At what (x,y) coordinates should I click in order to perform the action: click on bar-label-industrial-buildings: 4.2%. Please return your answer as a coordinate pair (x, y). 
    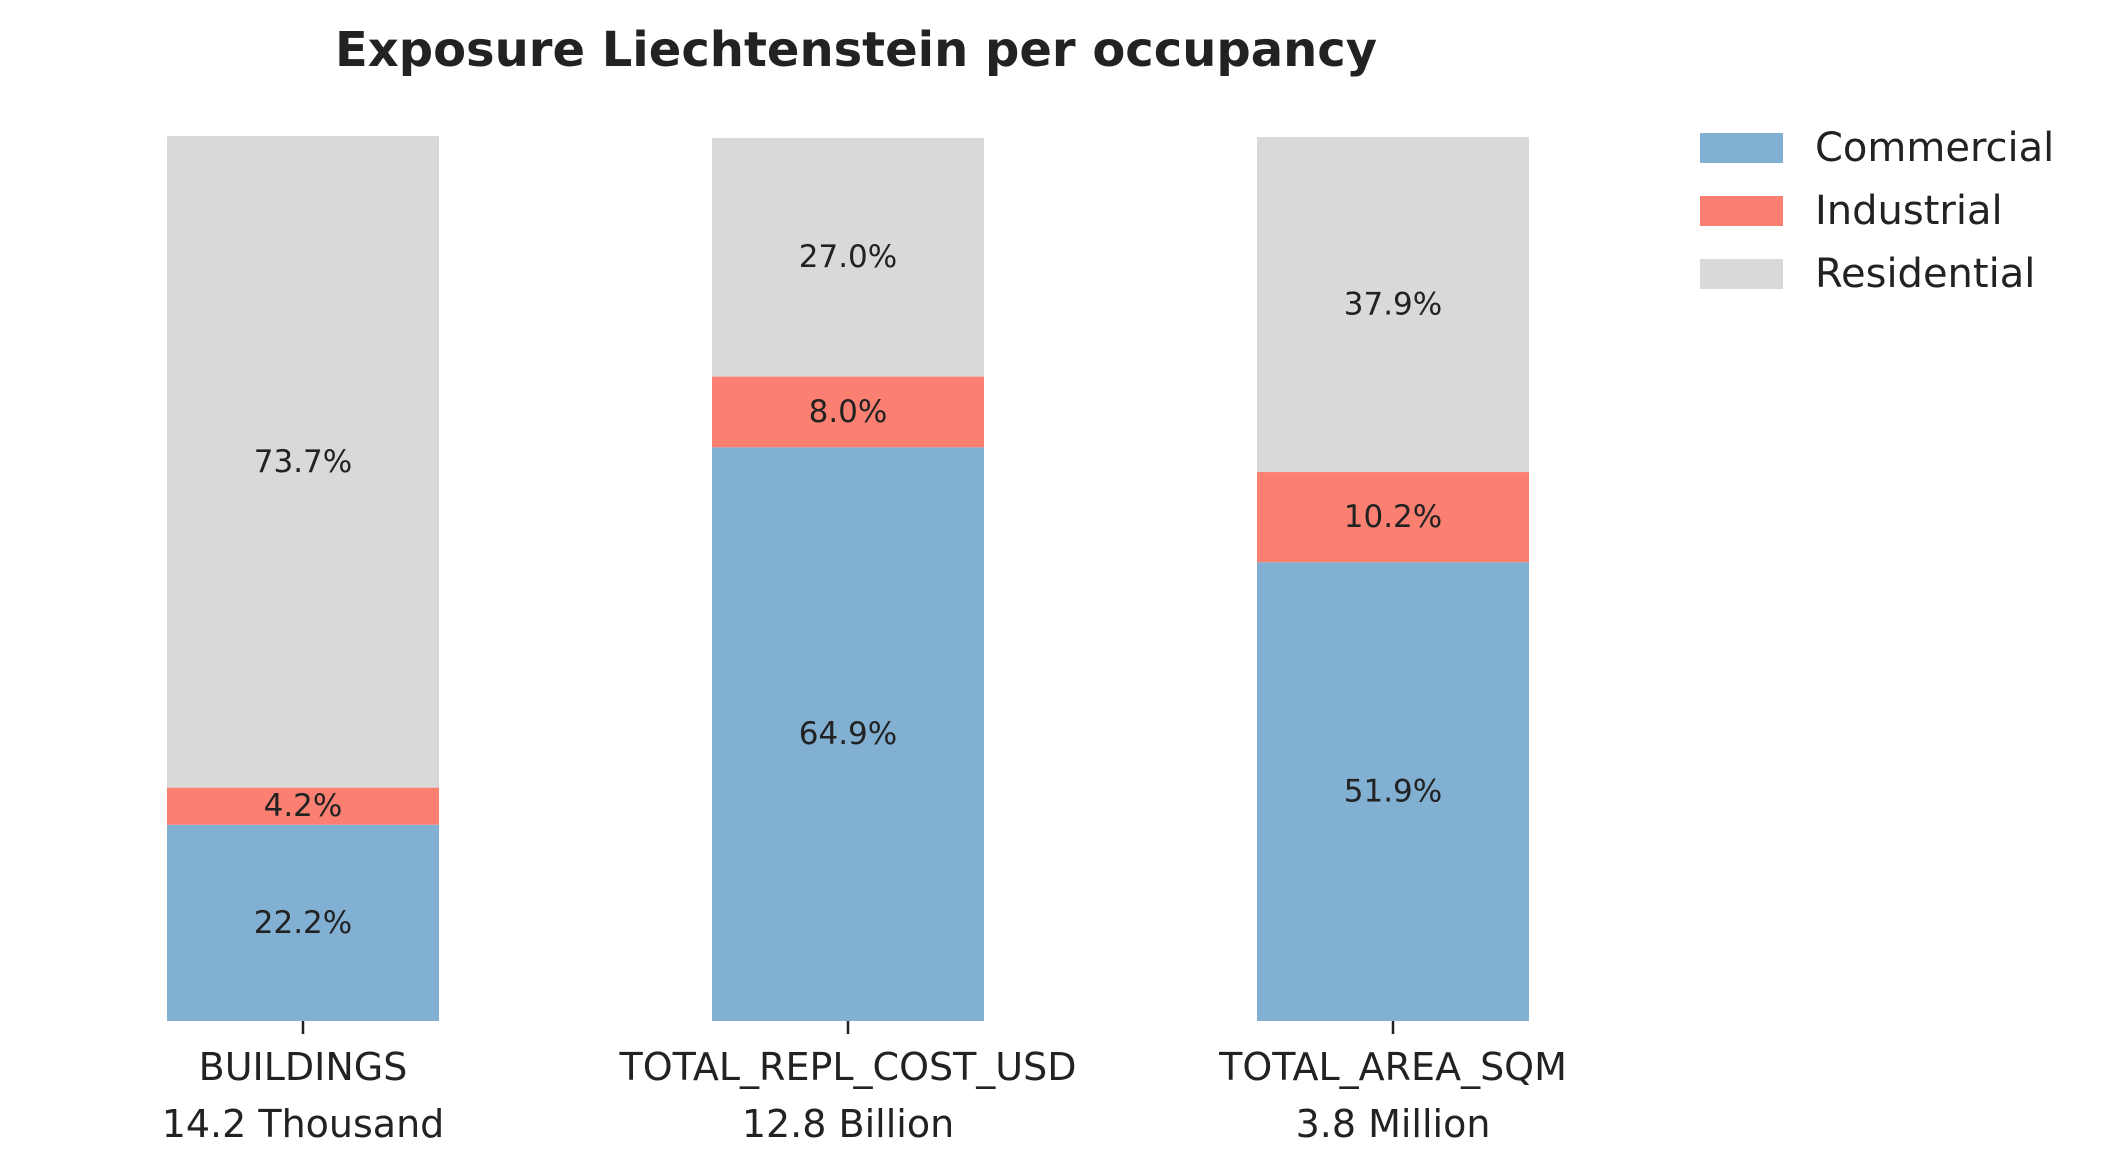
    Looking at the image, I should click on (303, 806).